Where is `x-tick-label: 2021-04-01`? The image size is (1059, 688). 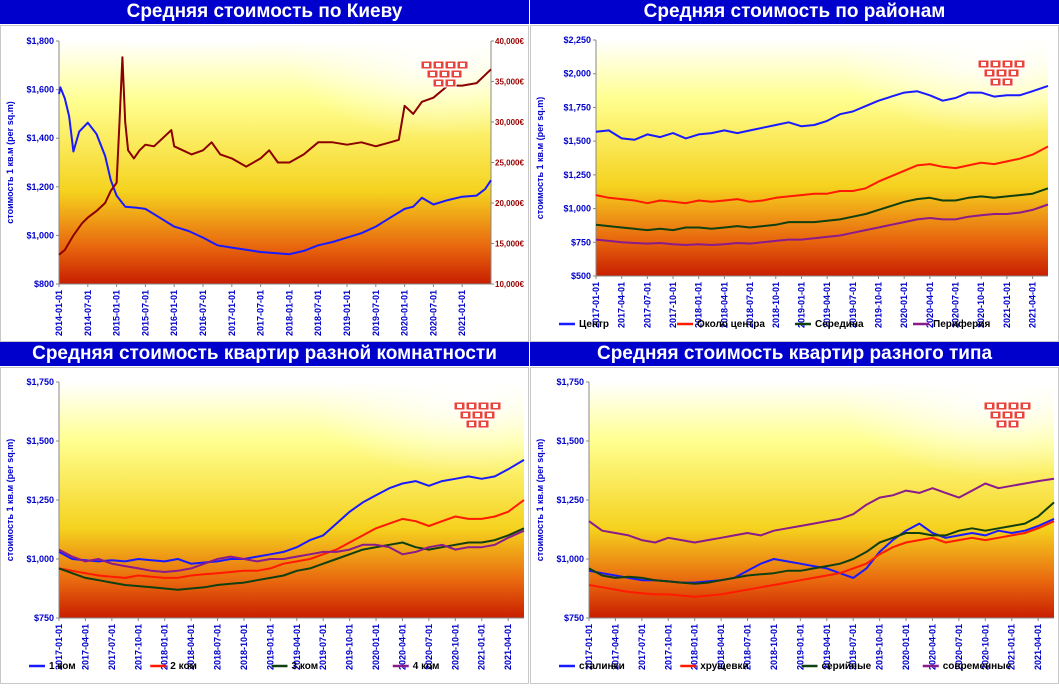
x-tick-label: 2021-04-01 is located at coordinates (1033, 305).